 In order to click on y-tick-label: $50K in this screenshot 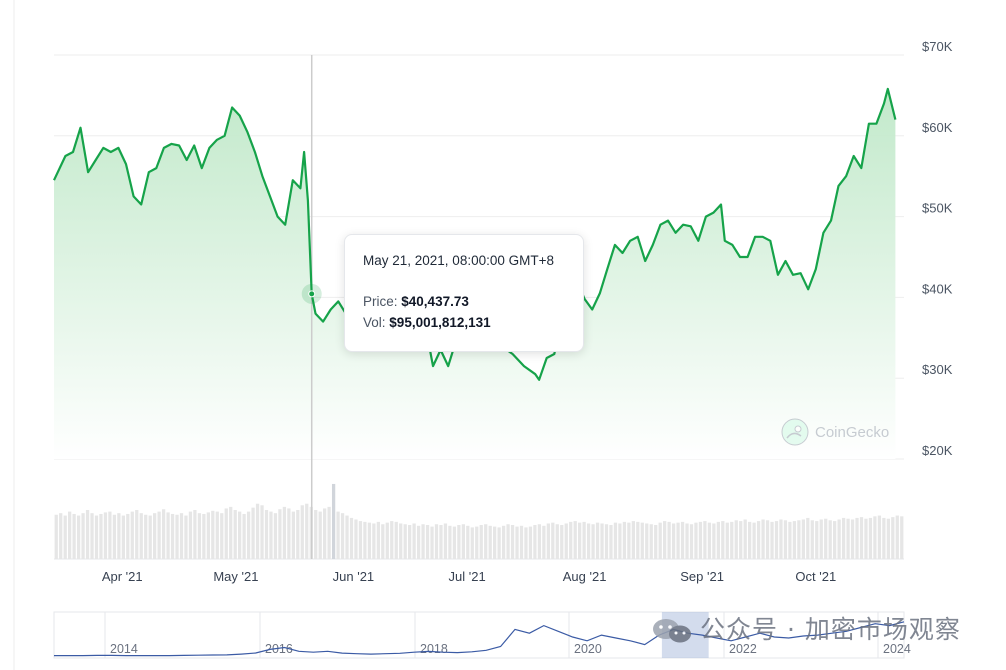, I will do `click(937, 208)`.